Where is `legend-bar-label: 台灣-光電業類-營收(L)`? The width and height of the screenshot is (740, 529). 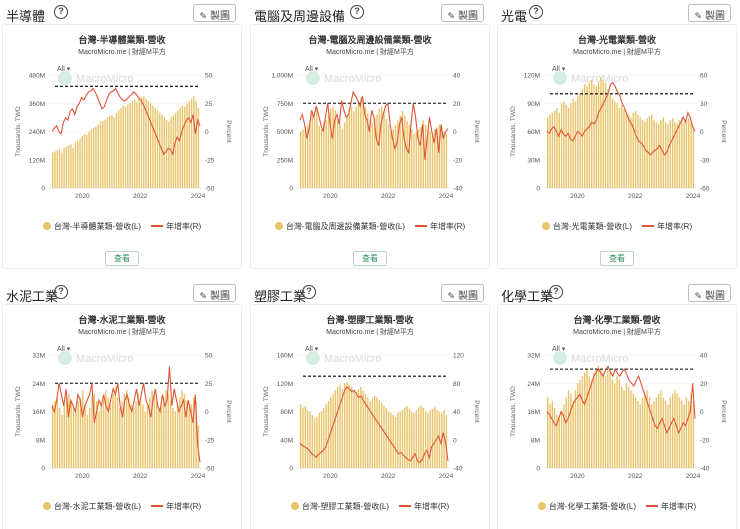
legend-bar-label: 台灣-光電業類-營收(L) is located at coordinates (592, 226).